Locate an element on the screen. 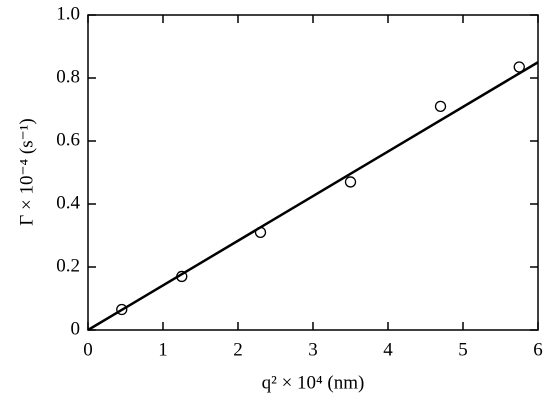 The height and width of the screenshot is (412, 550). x-tick-label: 5 is located at coordinates (463, 349).